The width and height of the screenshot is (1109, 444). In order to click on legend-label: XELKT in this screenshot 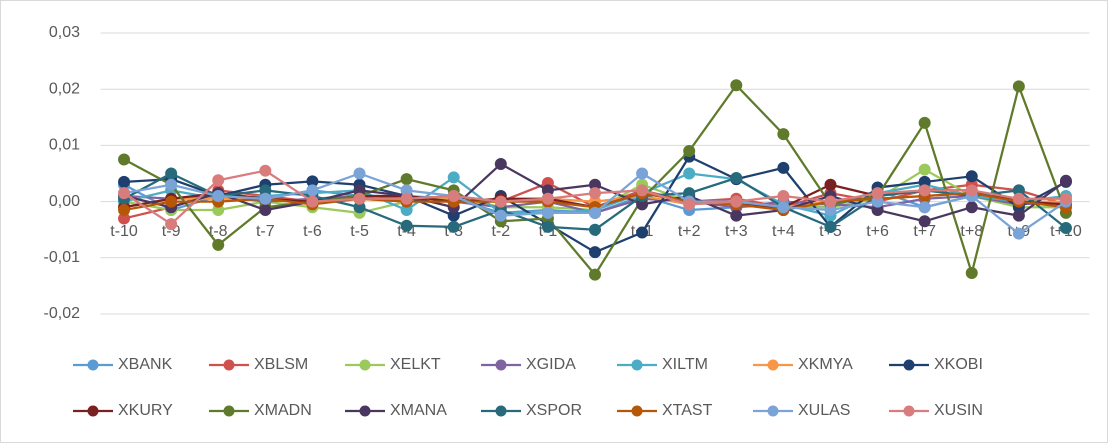, I will do `click(415, 364)`.